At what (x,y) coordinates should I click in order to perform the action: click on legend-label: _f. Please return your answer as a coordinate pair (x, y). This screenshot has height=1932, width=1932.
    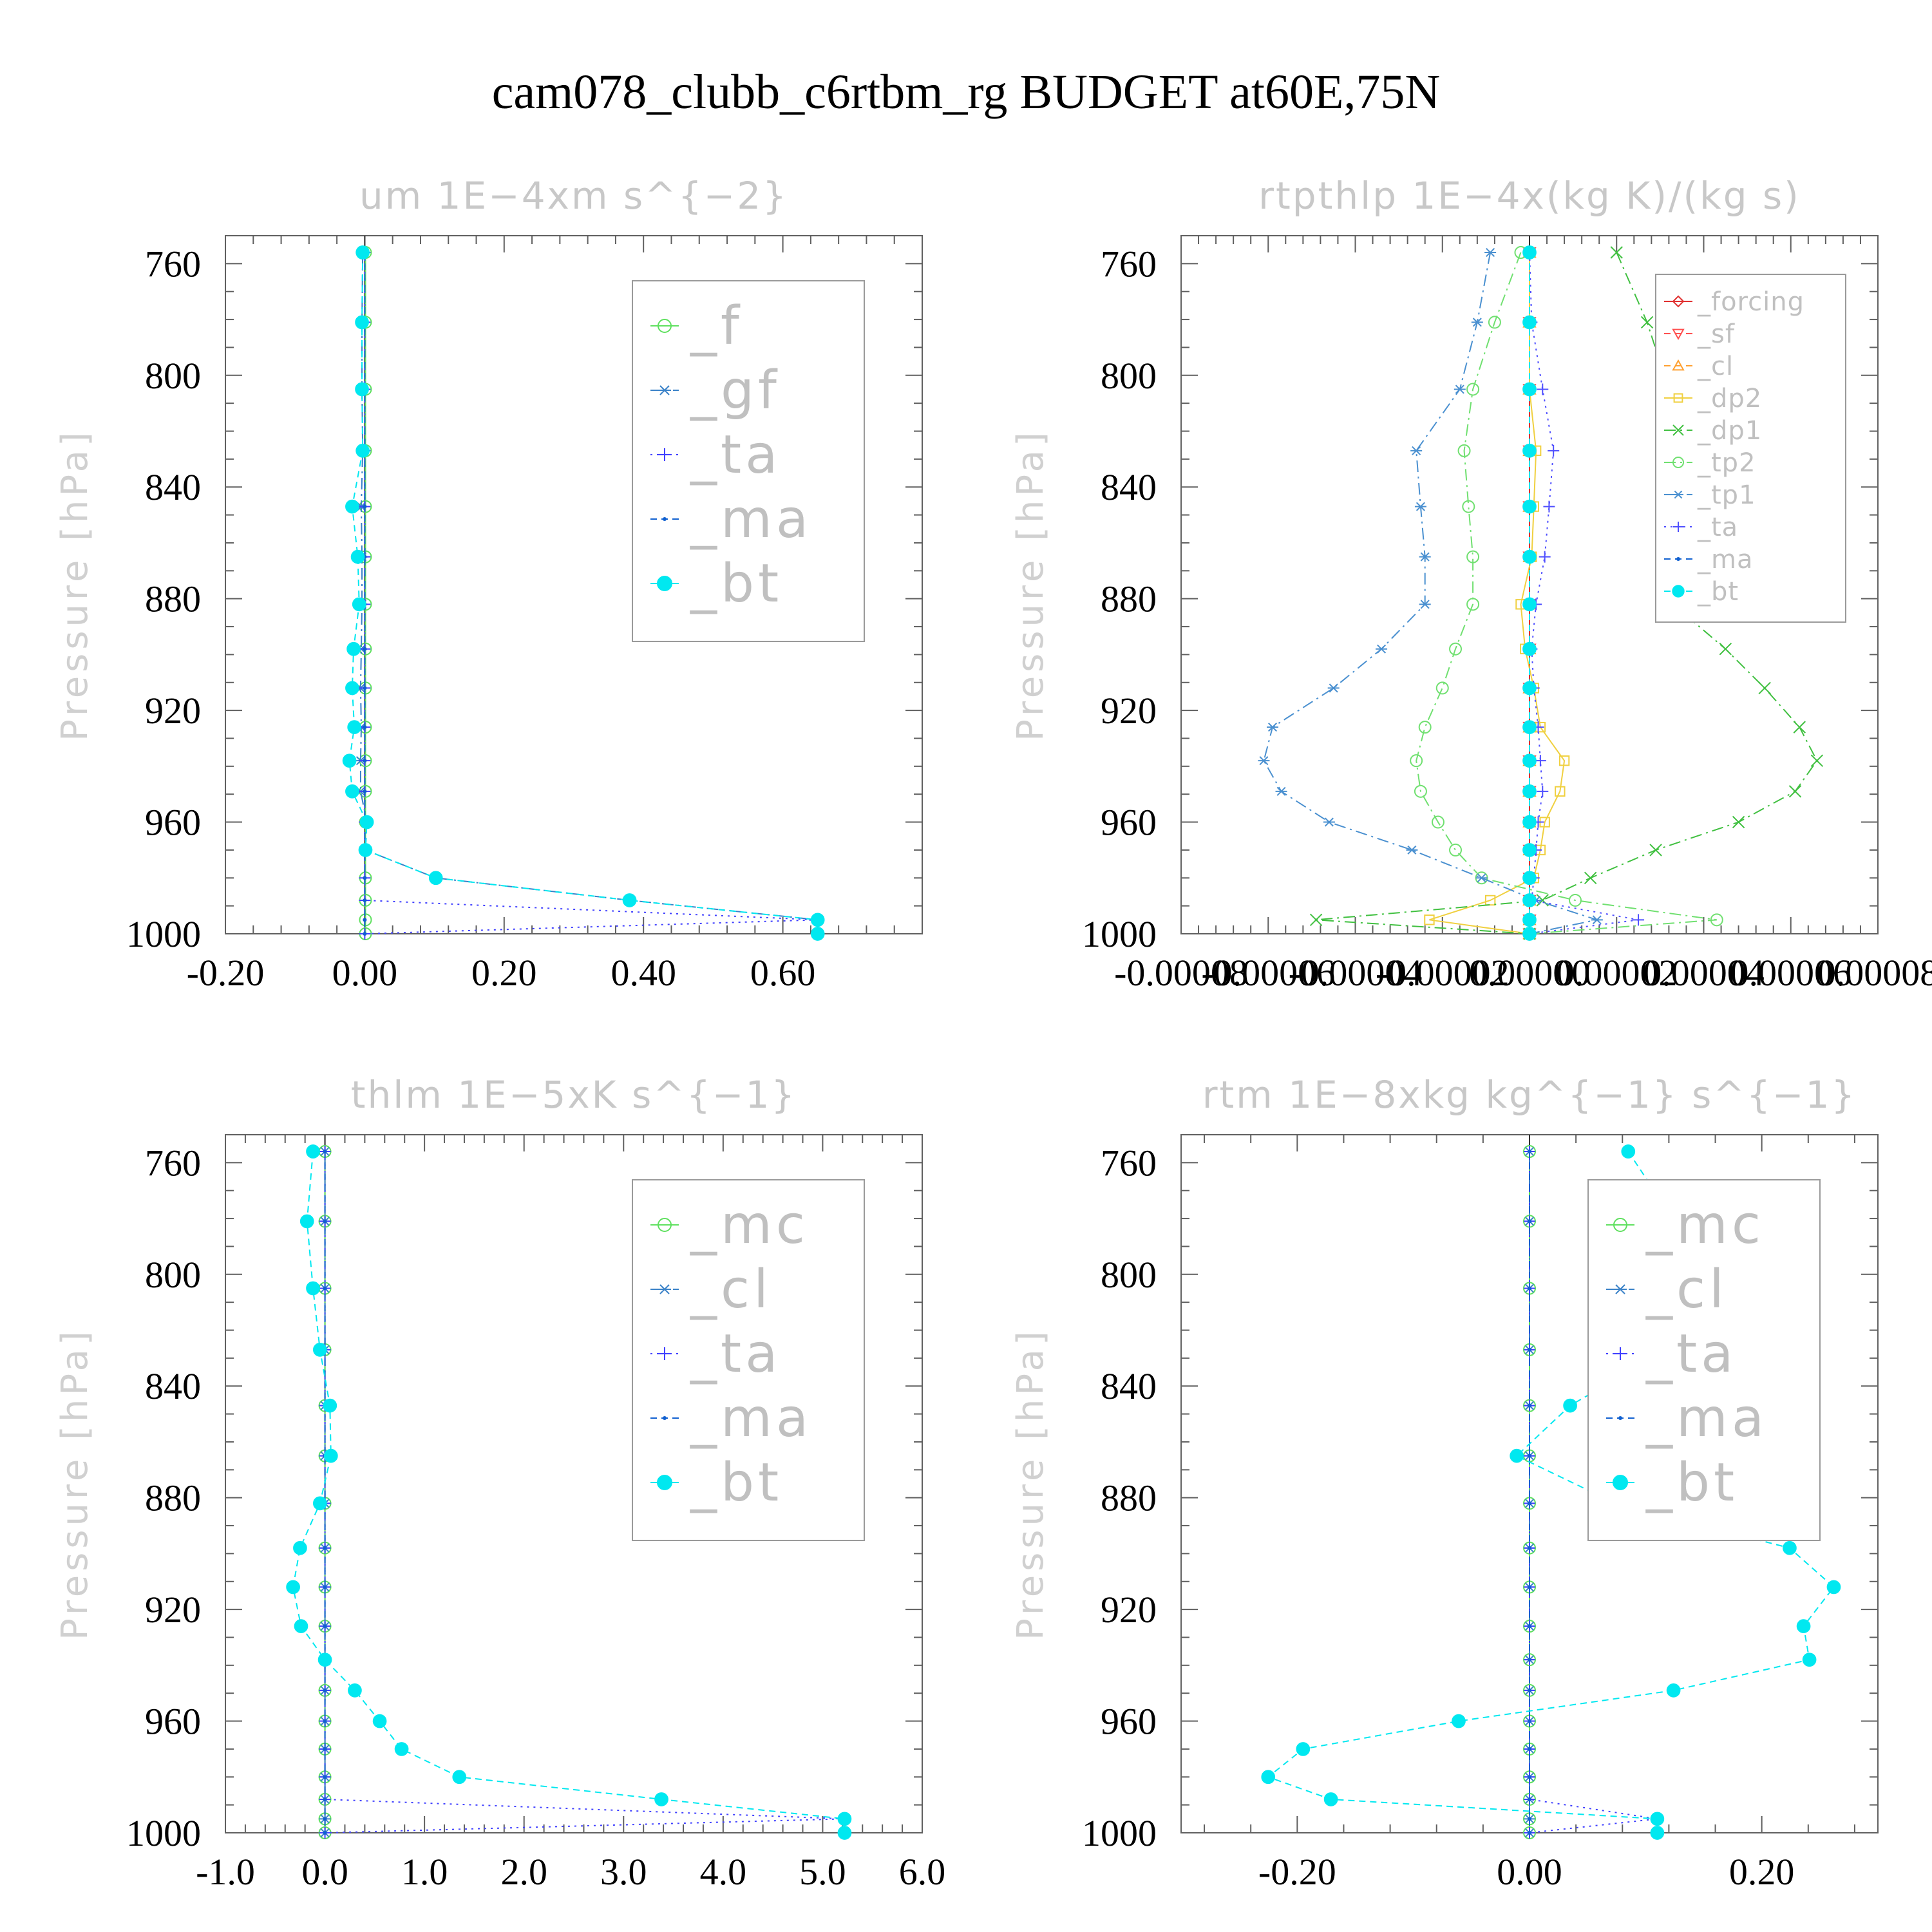
    Looking at the image, I should click on (716, 326).